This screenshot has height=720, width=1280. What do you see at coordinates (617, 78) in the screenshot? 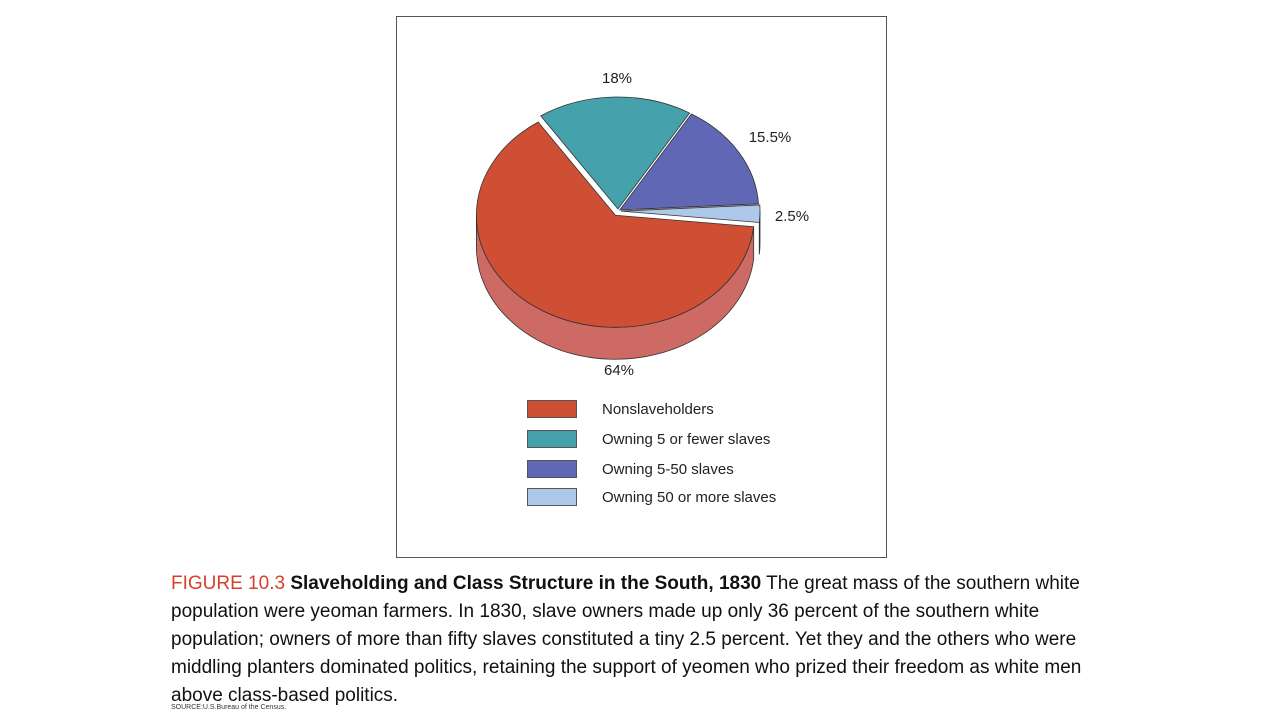
I see `slice-value-label: 18%` at bounding box center [617, 78].